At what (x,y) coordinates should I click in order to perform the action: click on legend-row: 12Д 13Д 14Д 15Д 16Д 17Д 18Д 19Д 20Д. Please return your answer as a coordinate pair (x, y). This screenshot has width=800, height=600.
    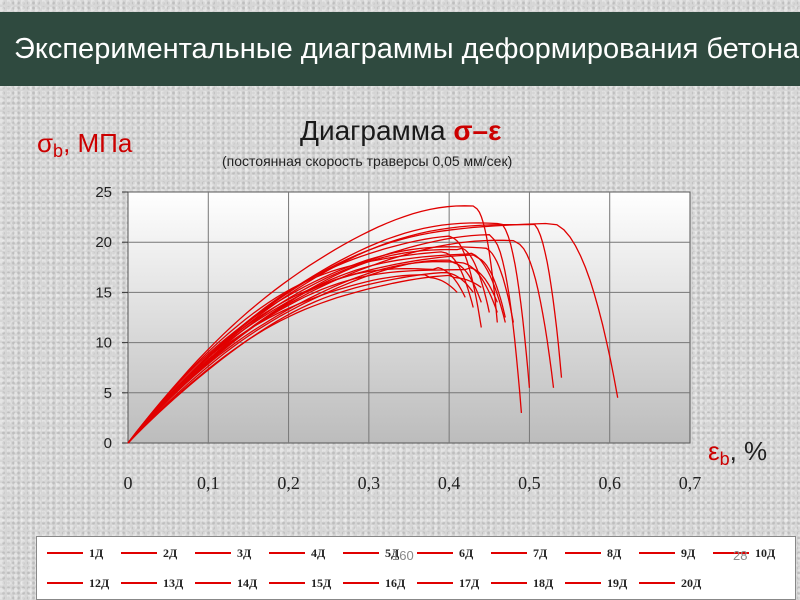
    Looking at the image, I should click on (416, 583).